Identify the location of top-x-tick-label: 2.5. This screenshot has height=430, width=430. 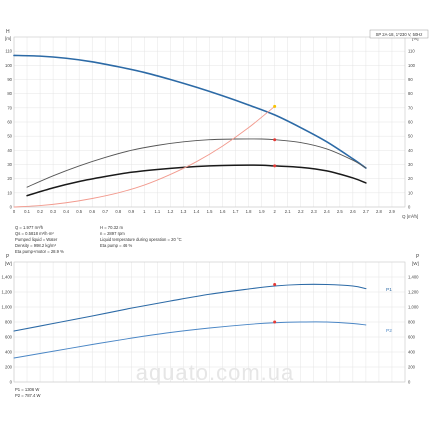
(340, 211).